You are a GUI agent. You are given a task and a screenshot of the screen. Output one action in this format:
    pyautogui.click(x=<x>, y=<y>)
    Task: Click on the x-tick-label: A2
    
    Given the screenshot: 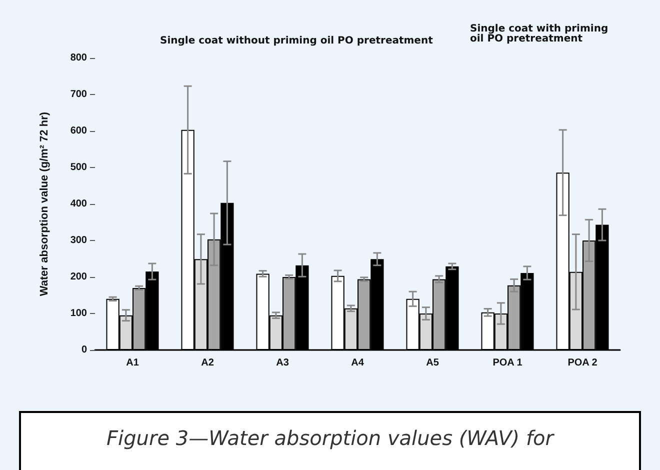 What is the action you would take?
    pyautogui.click(x=207, y=363)
    